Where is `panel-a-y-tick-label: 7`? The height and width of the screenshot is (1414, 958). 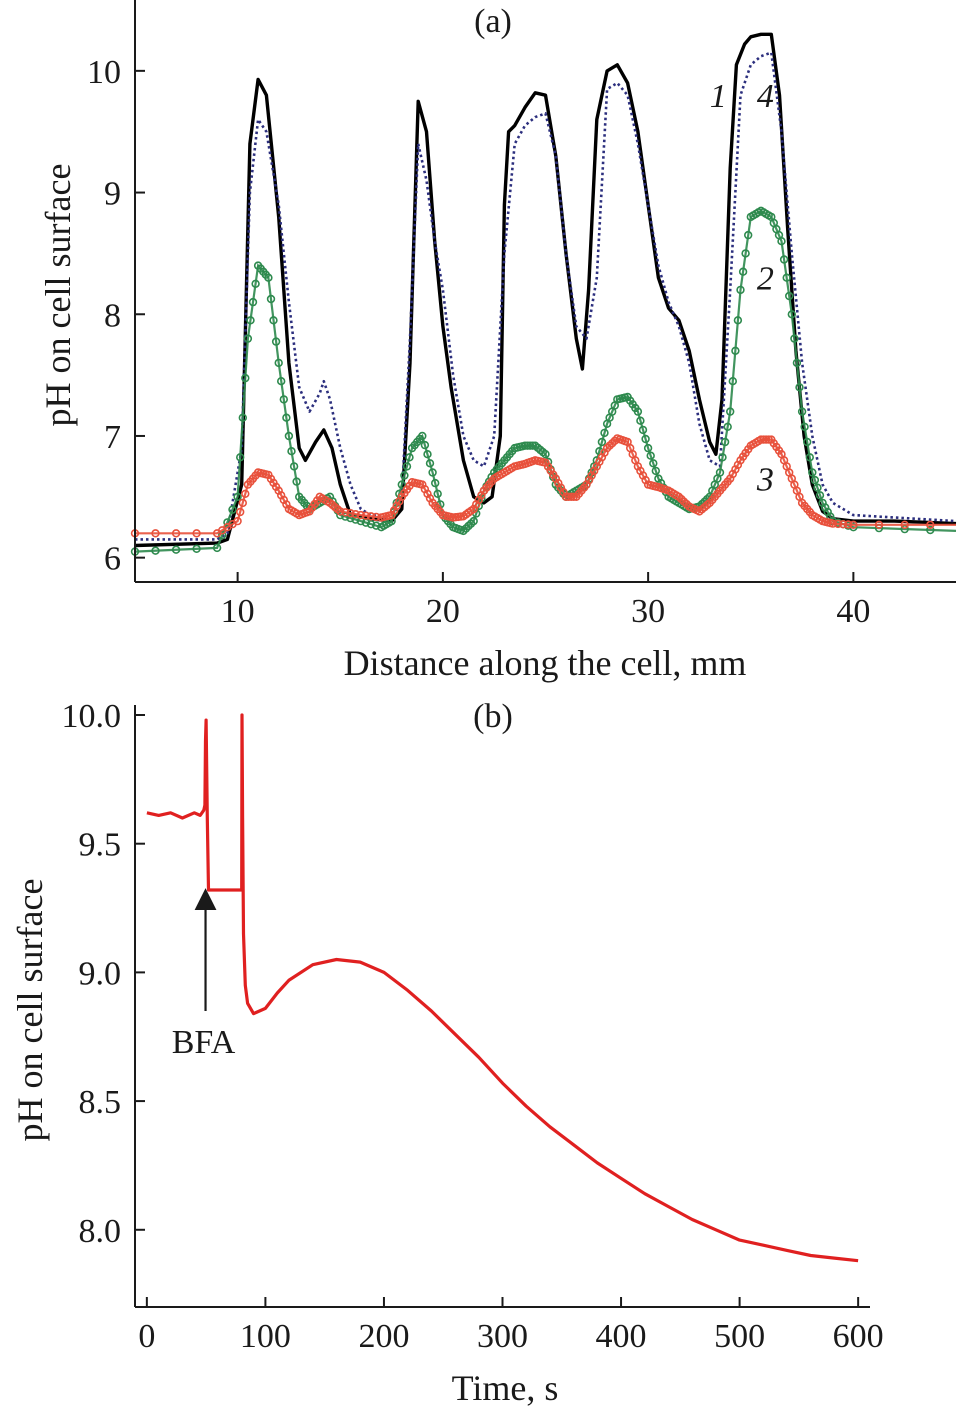
panel-a-y-tick-label: 7 is located at coordinates (112, 437).